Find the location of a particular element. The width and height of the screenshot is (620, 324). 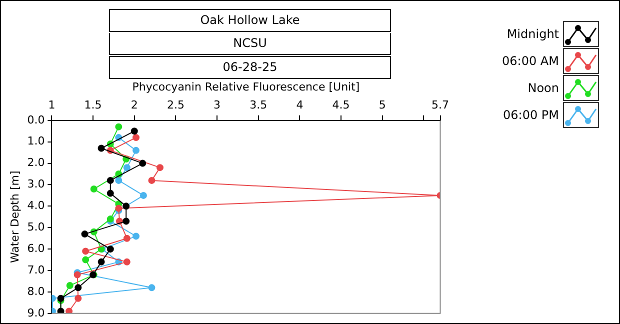

y-tick-label: 6.0 is located at coordinates (36, 248).